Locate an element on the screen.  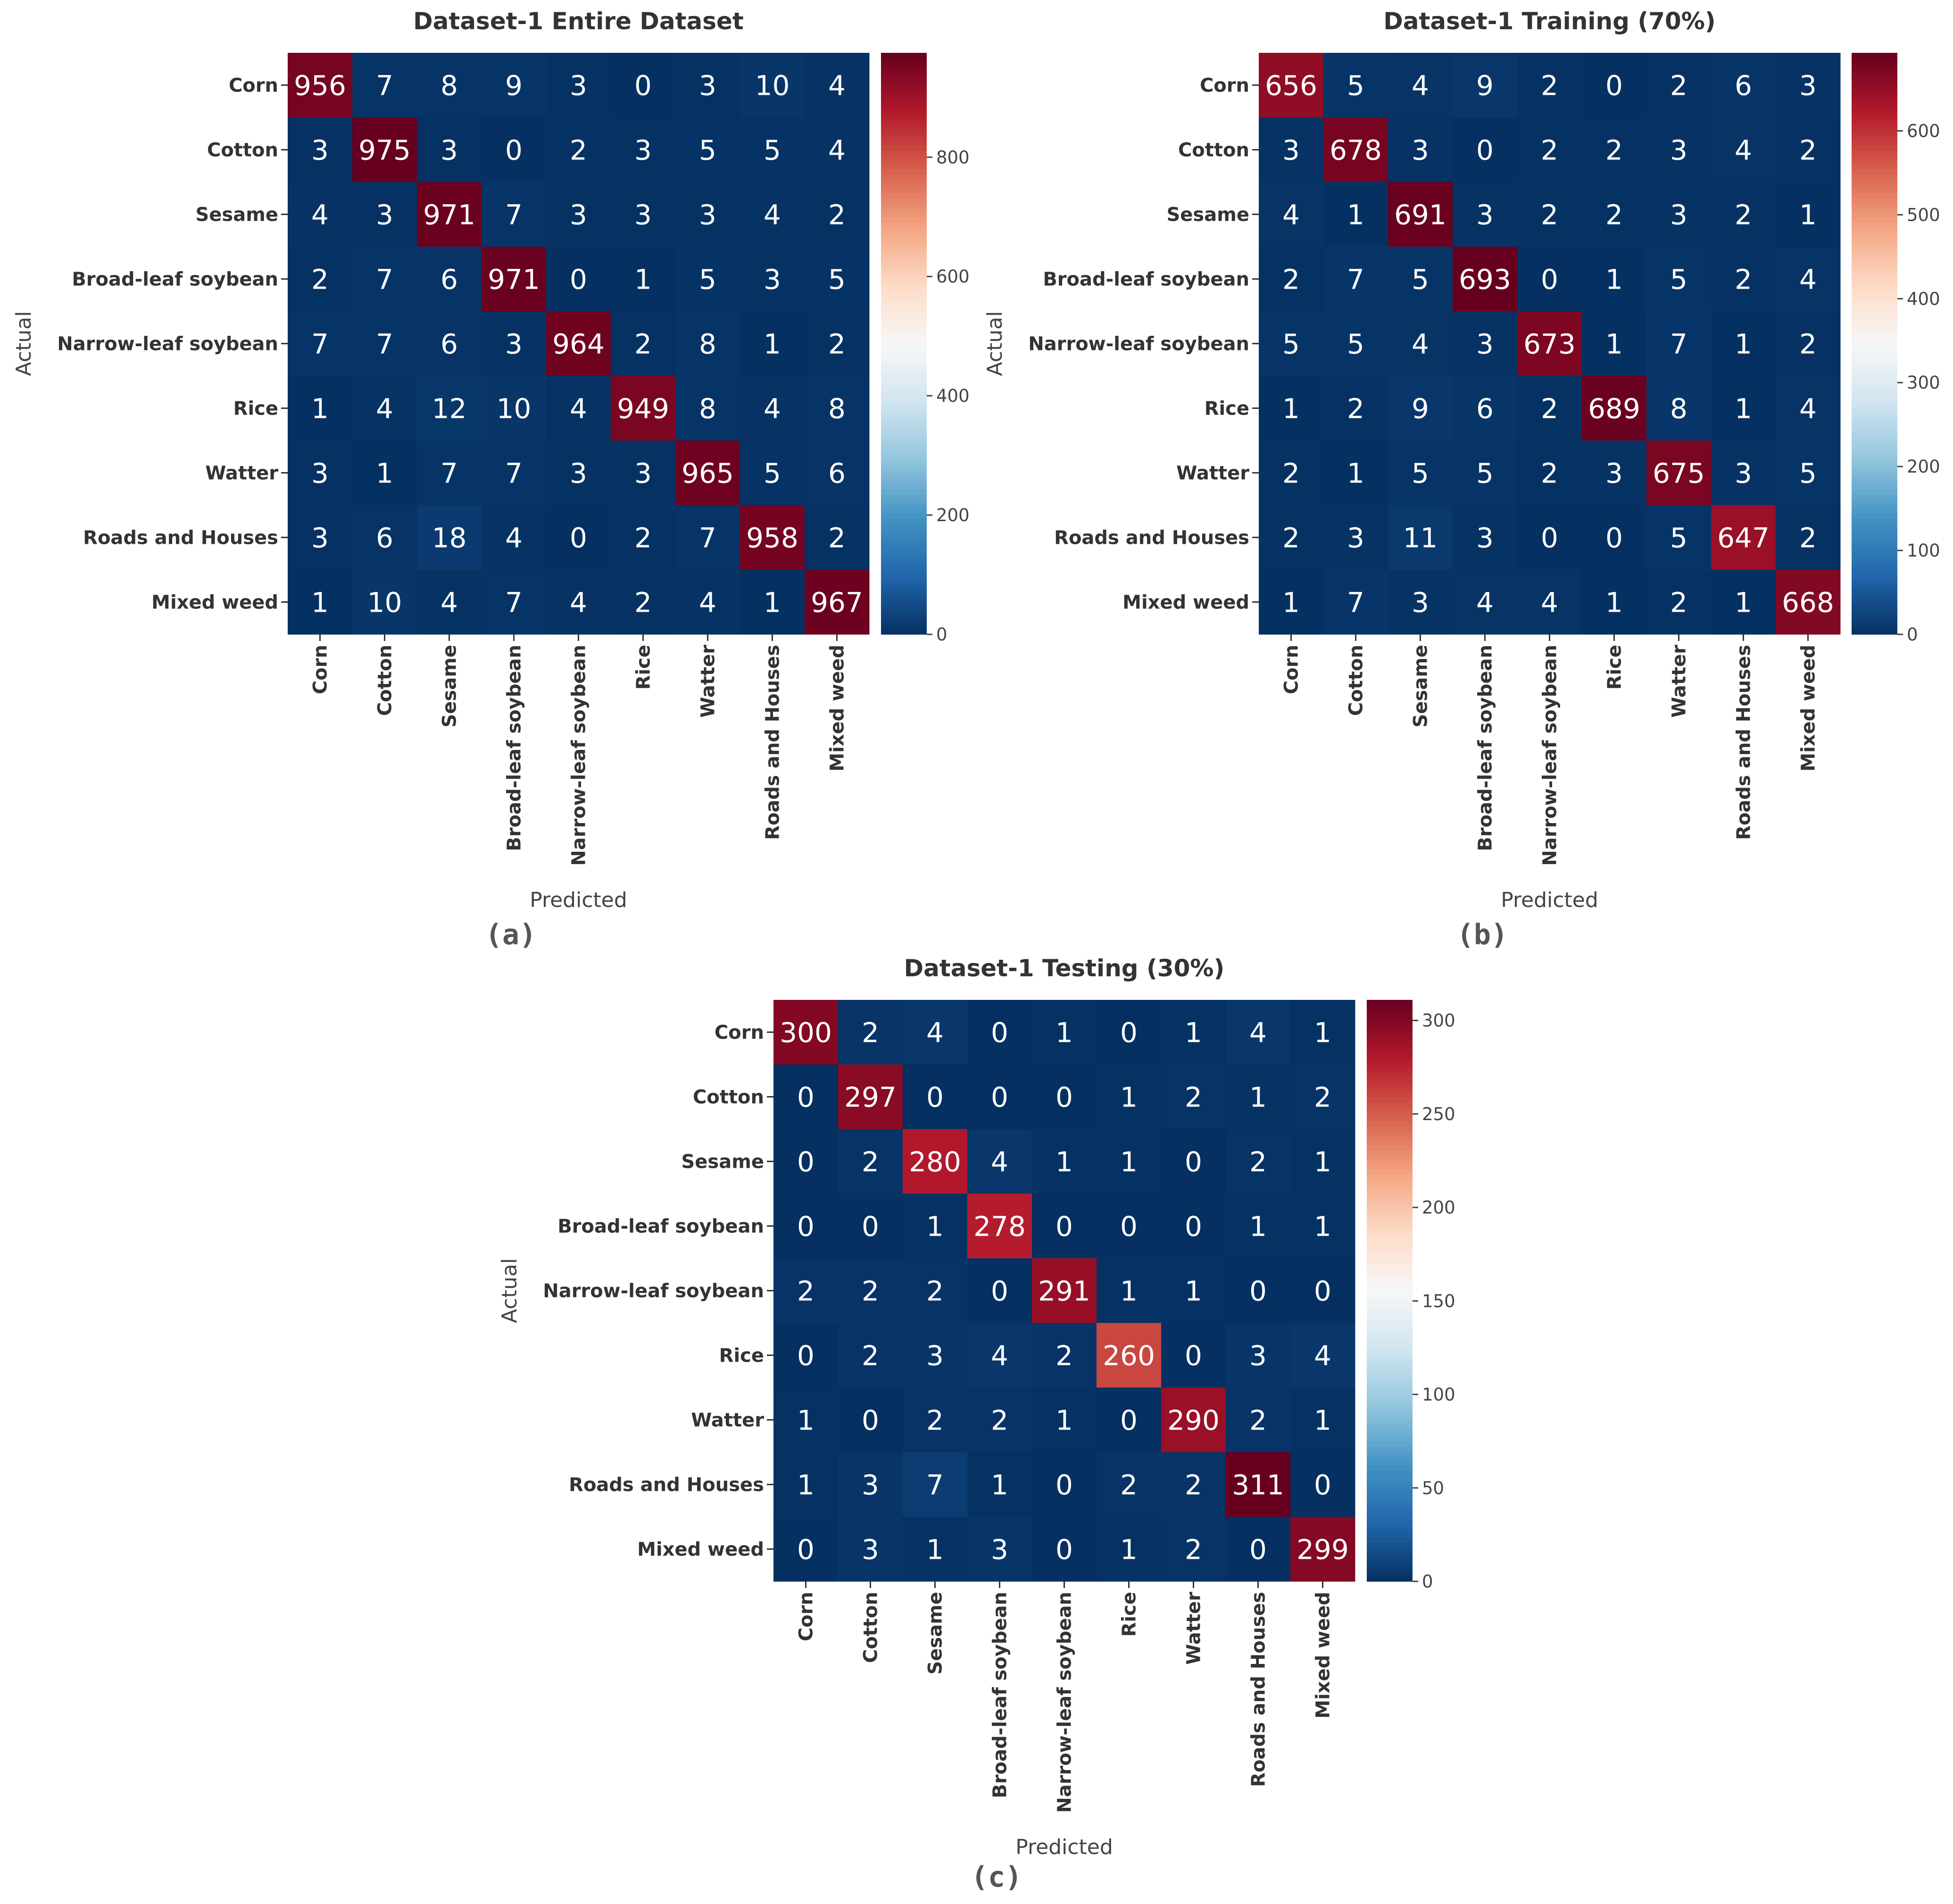
colorbar-tick-label: 800 is located at coordinates (953, 157).